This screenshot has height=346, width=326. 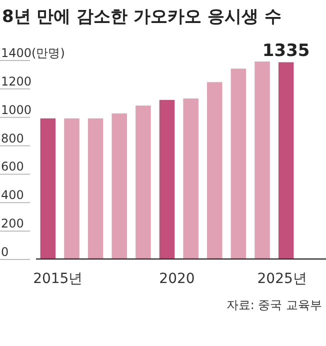 I want to click on y-tick-label: 0, so click(x=5, y=252).